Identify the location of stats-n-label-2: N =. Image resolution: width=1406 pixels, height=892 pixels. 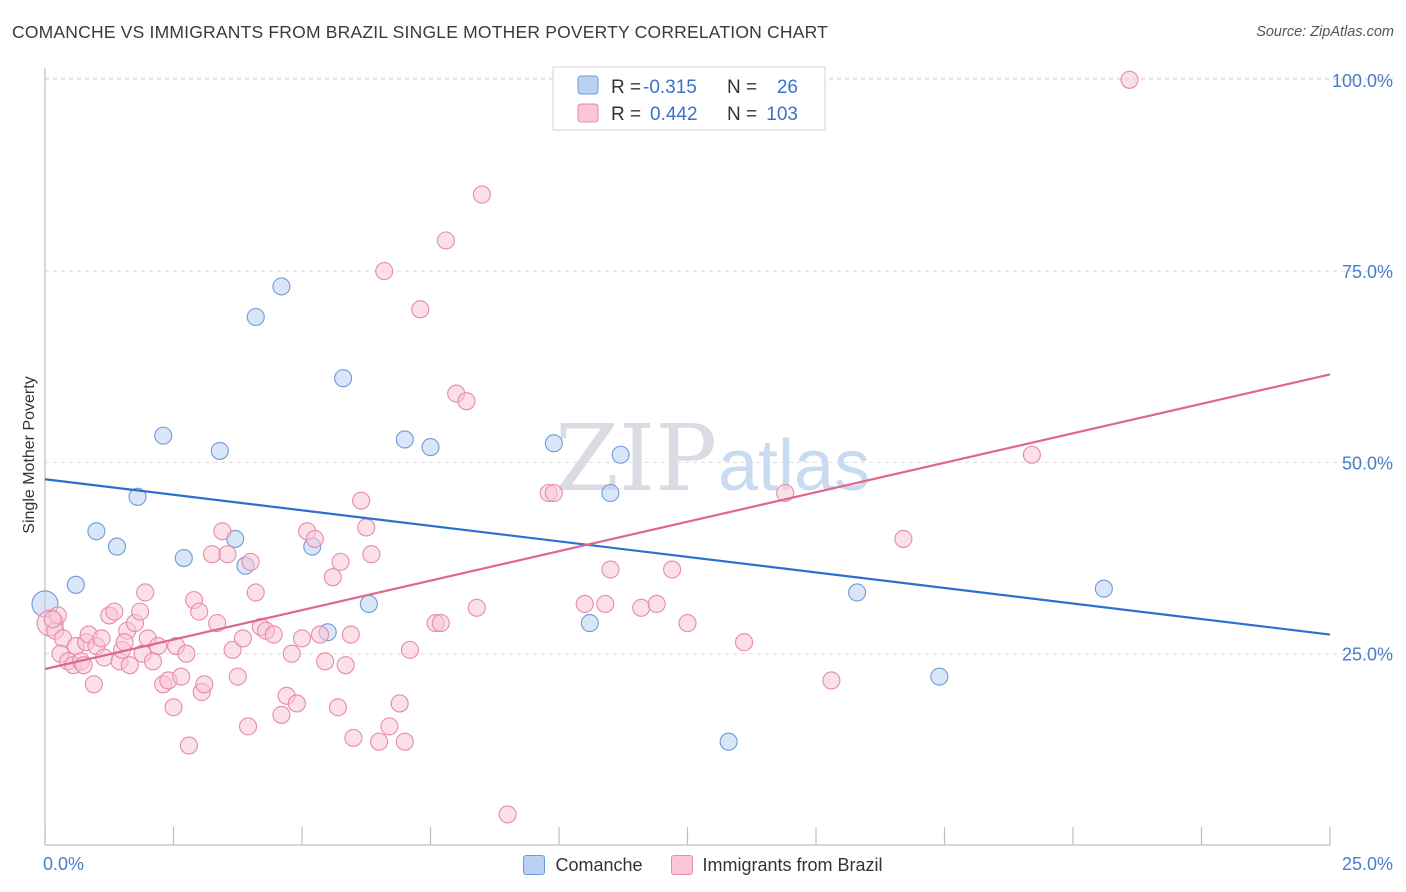
(742, 114).